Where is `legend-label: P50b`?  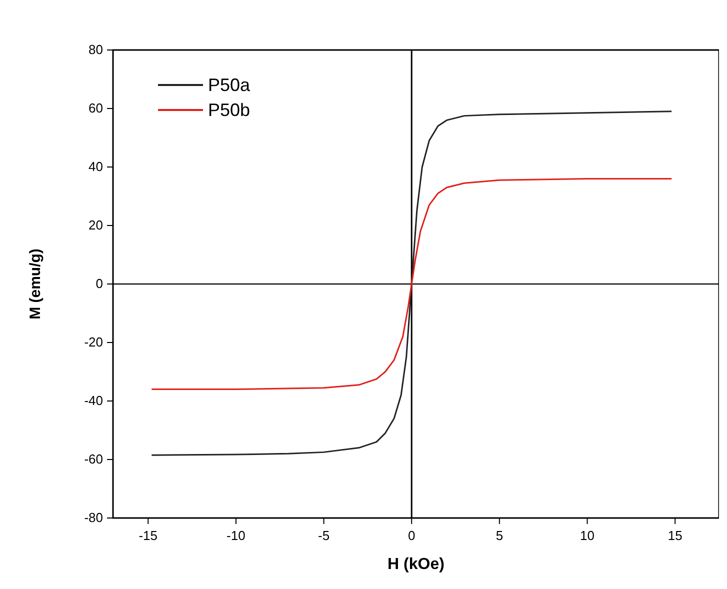 legend-label: P50b is located at coordinates (229, 110).